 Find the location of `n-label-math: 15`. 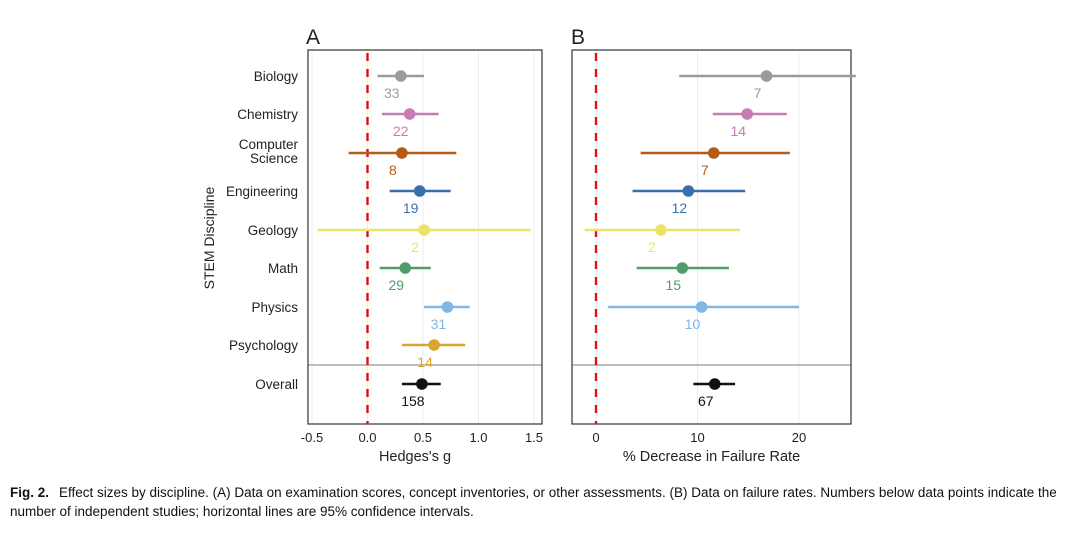

n-label-math: 15 is located at coordinates (673, 285).